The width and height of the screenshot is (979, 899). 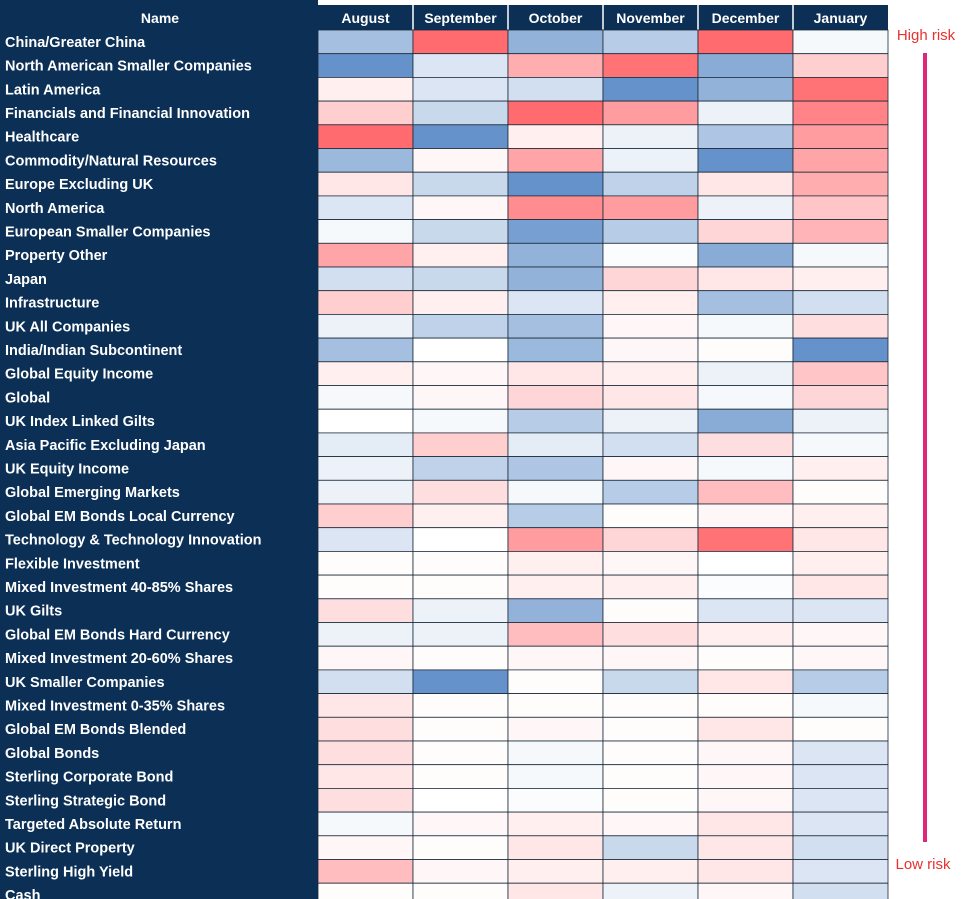 I want to click on category-label: Infrastructure, so click(x=52, y=304).